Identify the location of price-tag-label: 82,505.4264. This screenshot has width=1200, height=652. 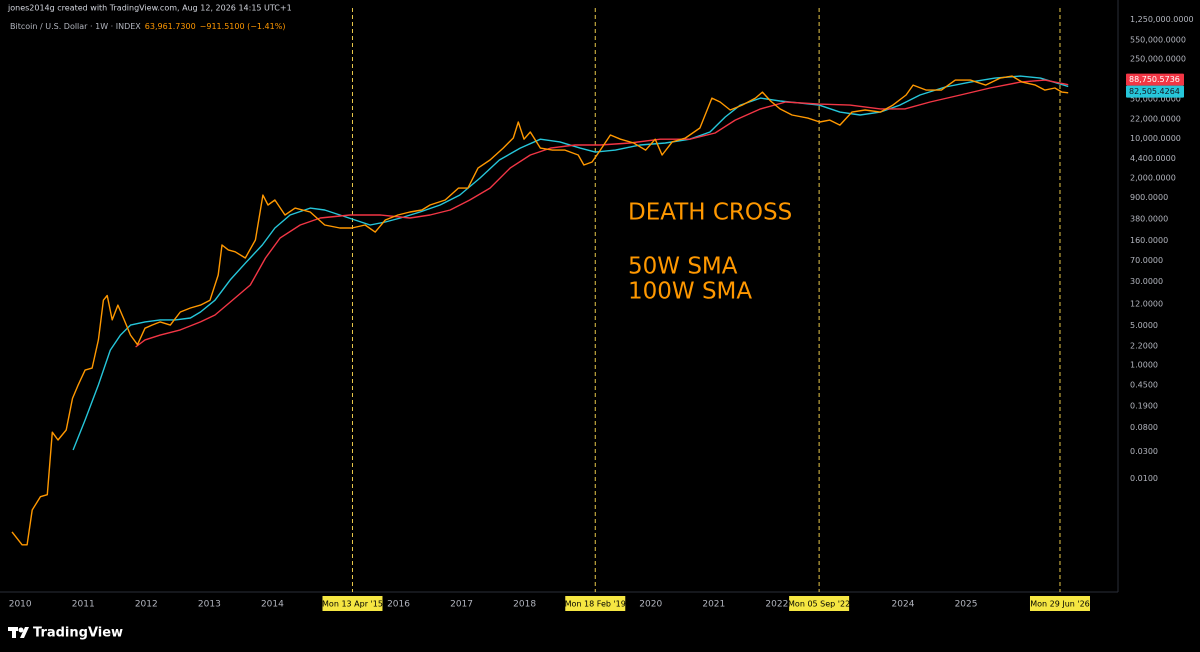
(1154, 91).